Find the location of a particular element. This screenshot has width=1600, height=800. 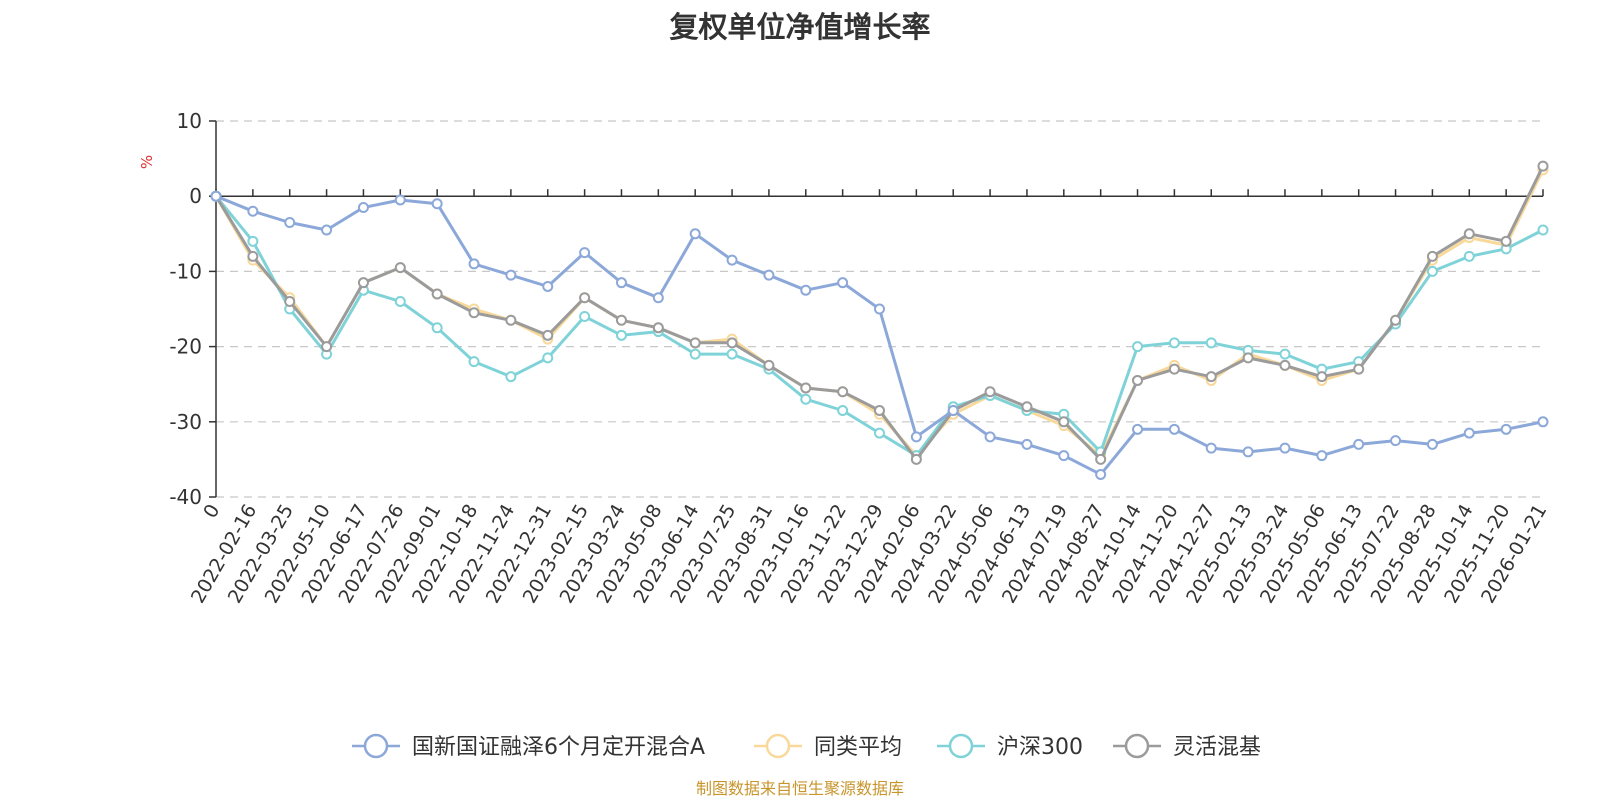

source-note: 制图数据来自恒生聚源数据库 is located at coordinates (799, 788).